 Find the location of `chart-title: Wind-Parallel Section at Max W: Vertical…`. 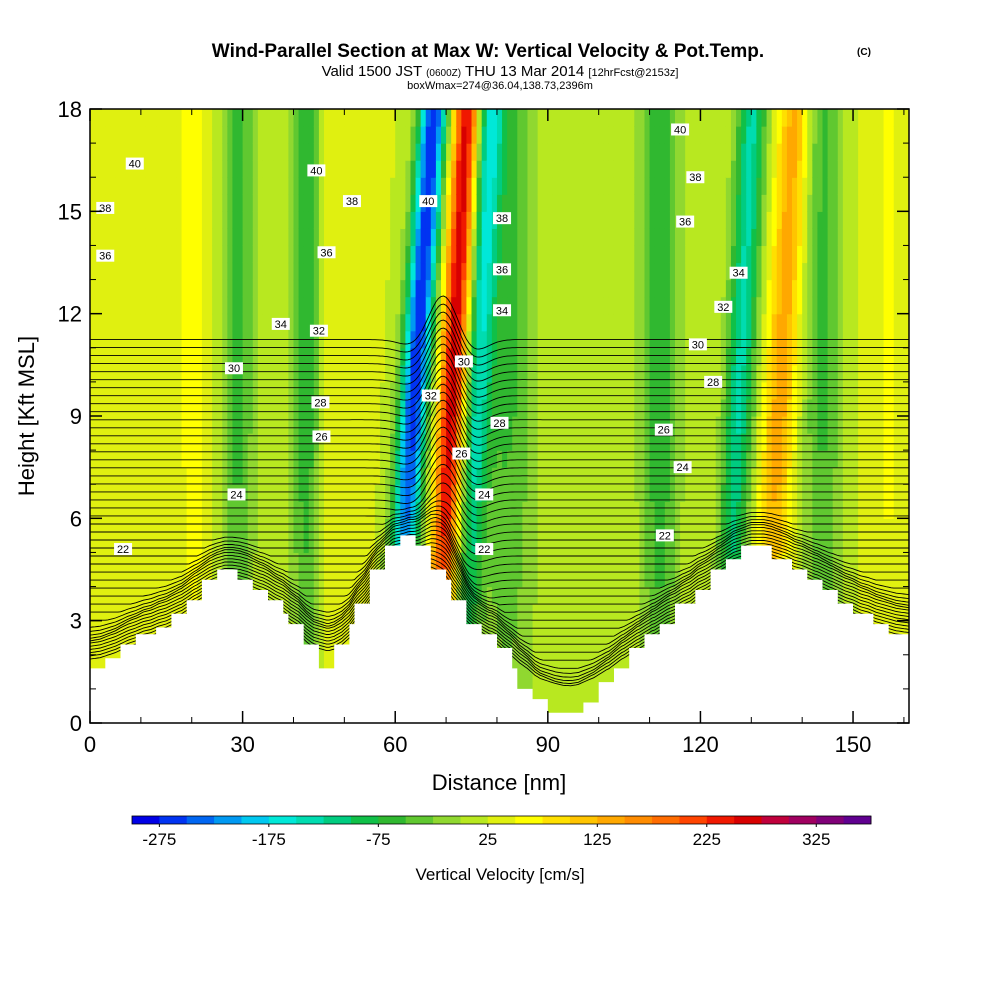

chart-title: Wind-Parallel Section at Max W: Vertical… is located at coordinates (488, 51).